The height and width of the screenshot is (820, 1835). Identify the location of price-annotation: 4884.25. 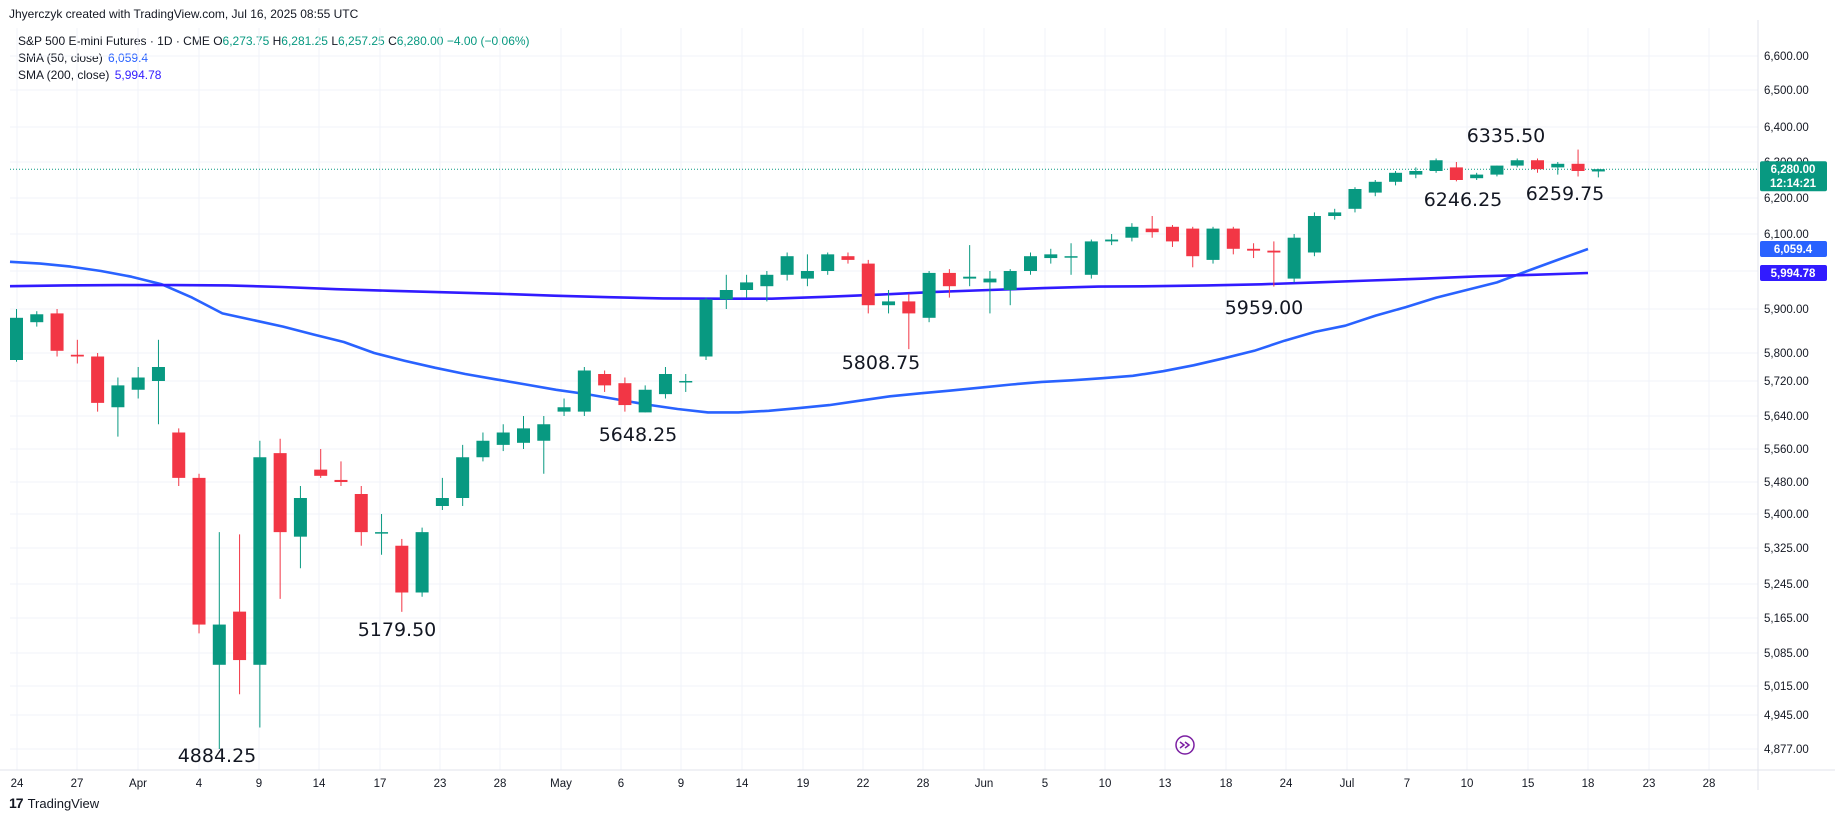
(217, 756).